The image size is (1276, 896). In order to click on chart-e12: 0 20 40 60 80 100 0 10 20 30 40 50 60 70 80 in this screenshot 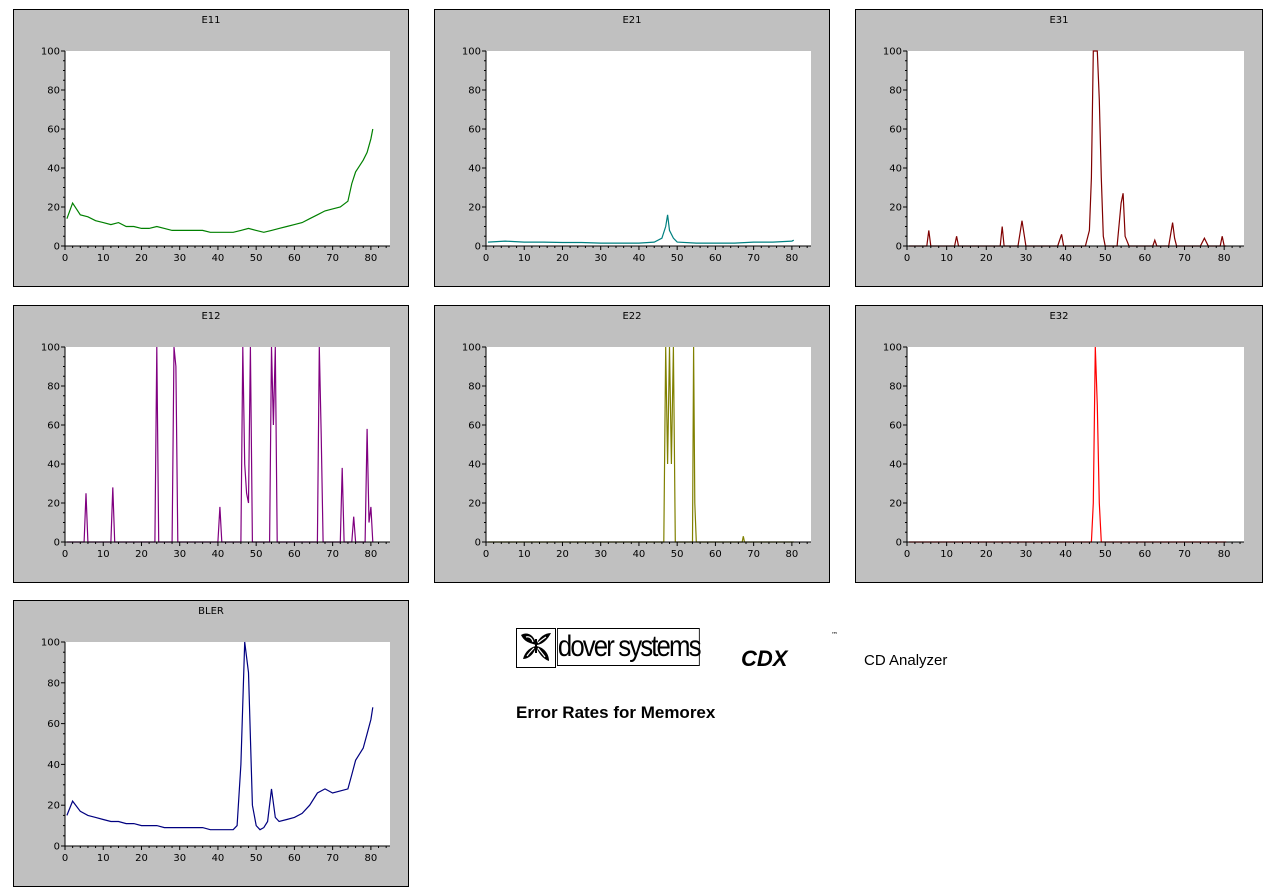, I will do `click(215, 451)`.